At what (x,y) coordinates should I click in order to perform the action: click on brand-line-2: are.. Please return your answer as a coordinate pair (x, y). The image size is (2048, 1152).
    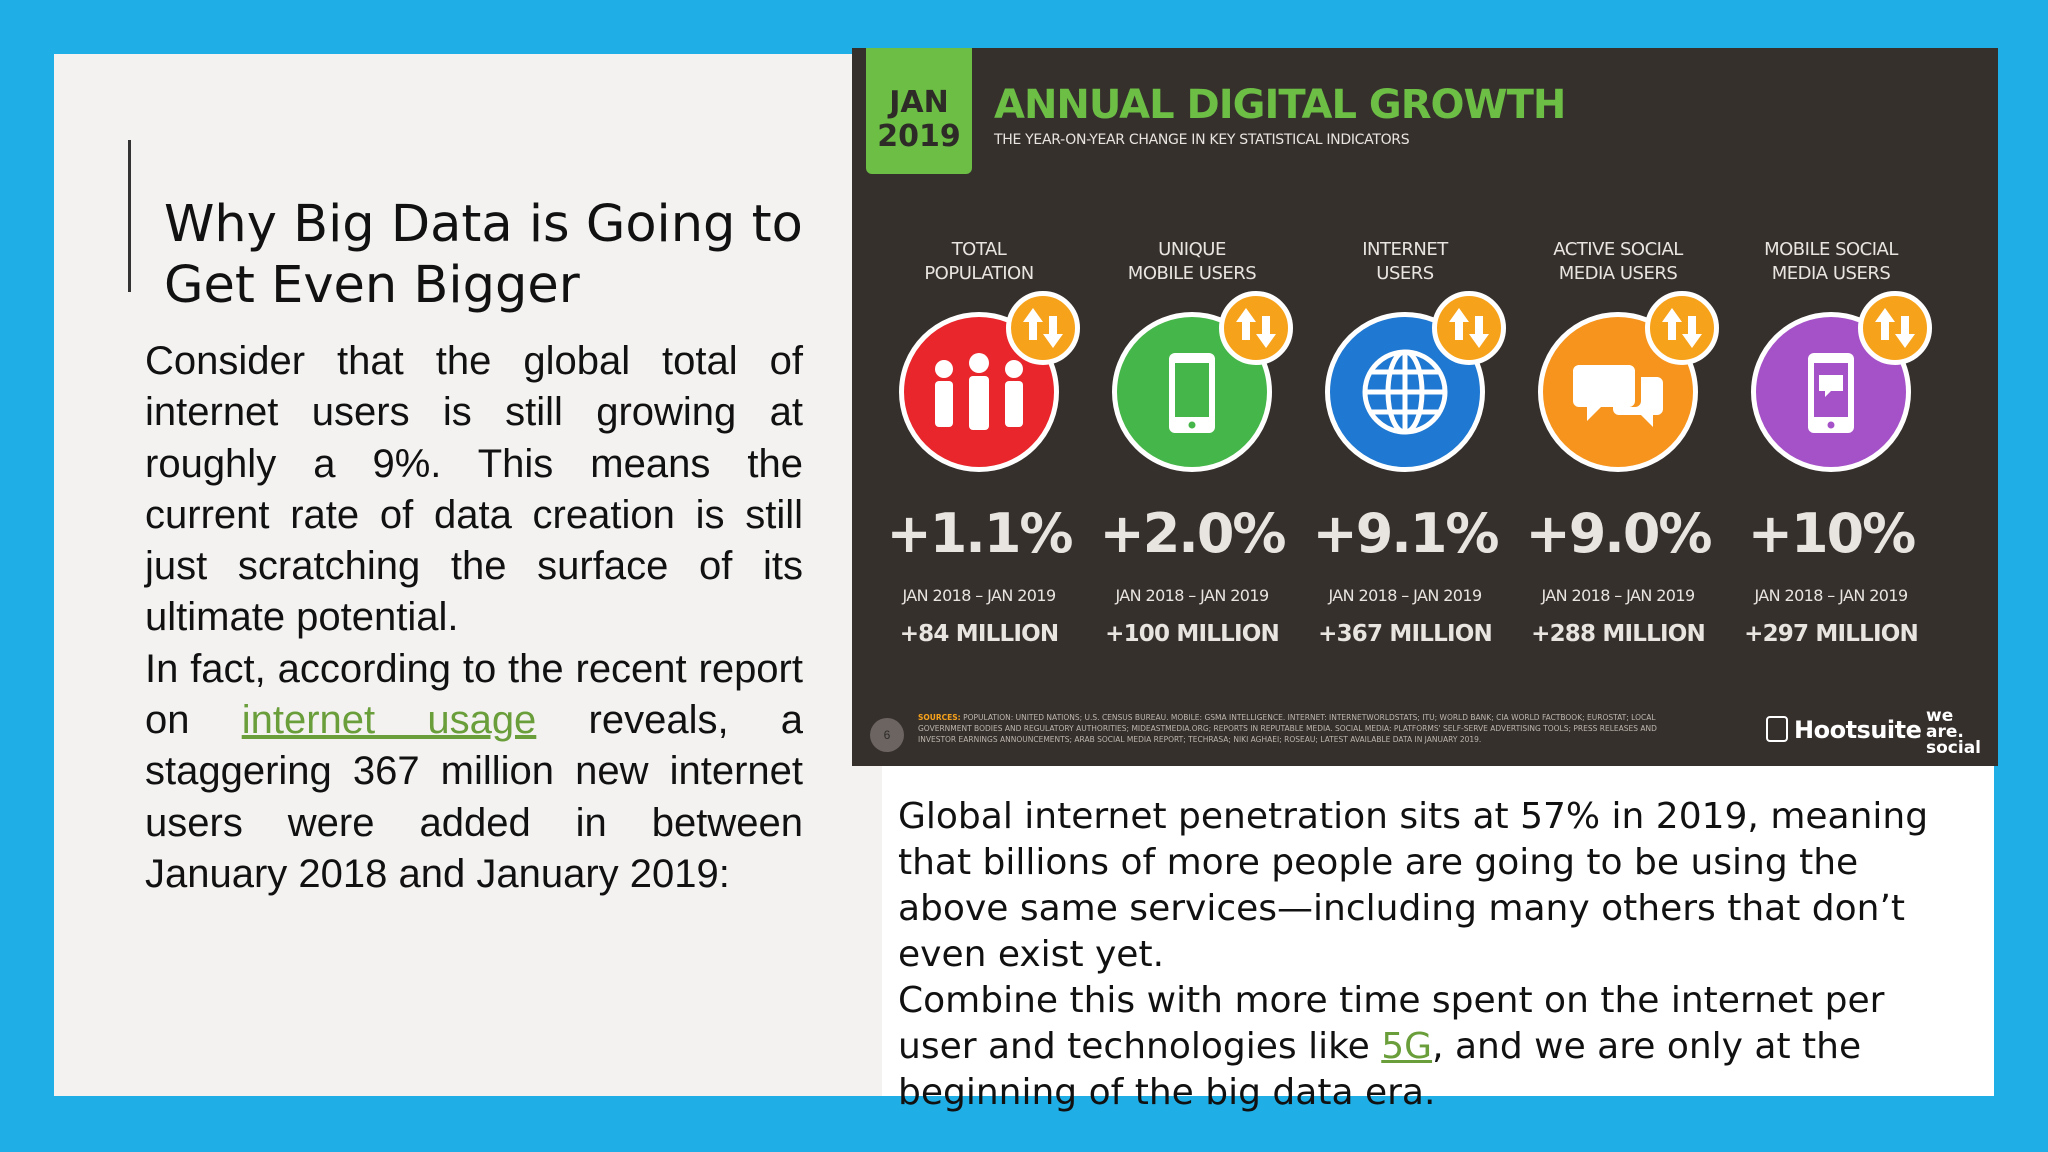
    Looking at the image, I should click on (1945, 732).